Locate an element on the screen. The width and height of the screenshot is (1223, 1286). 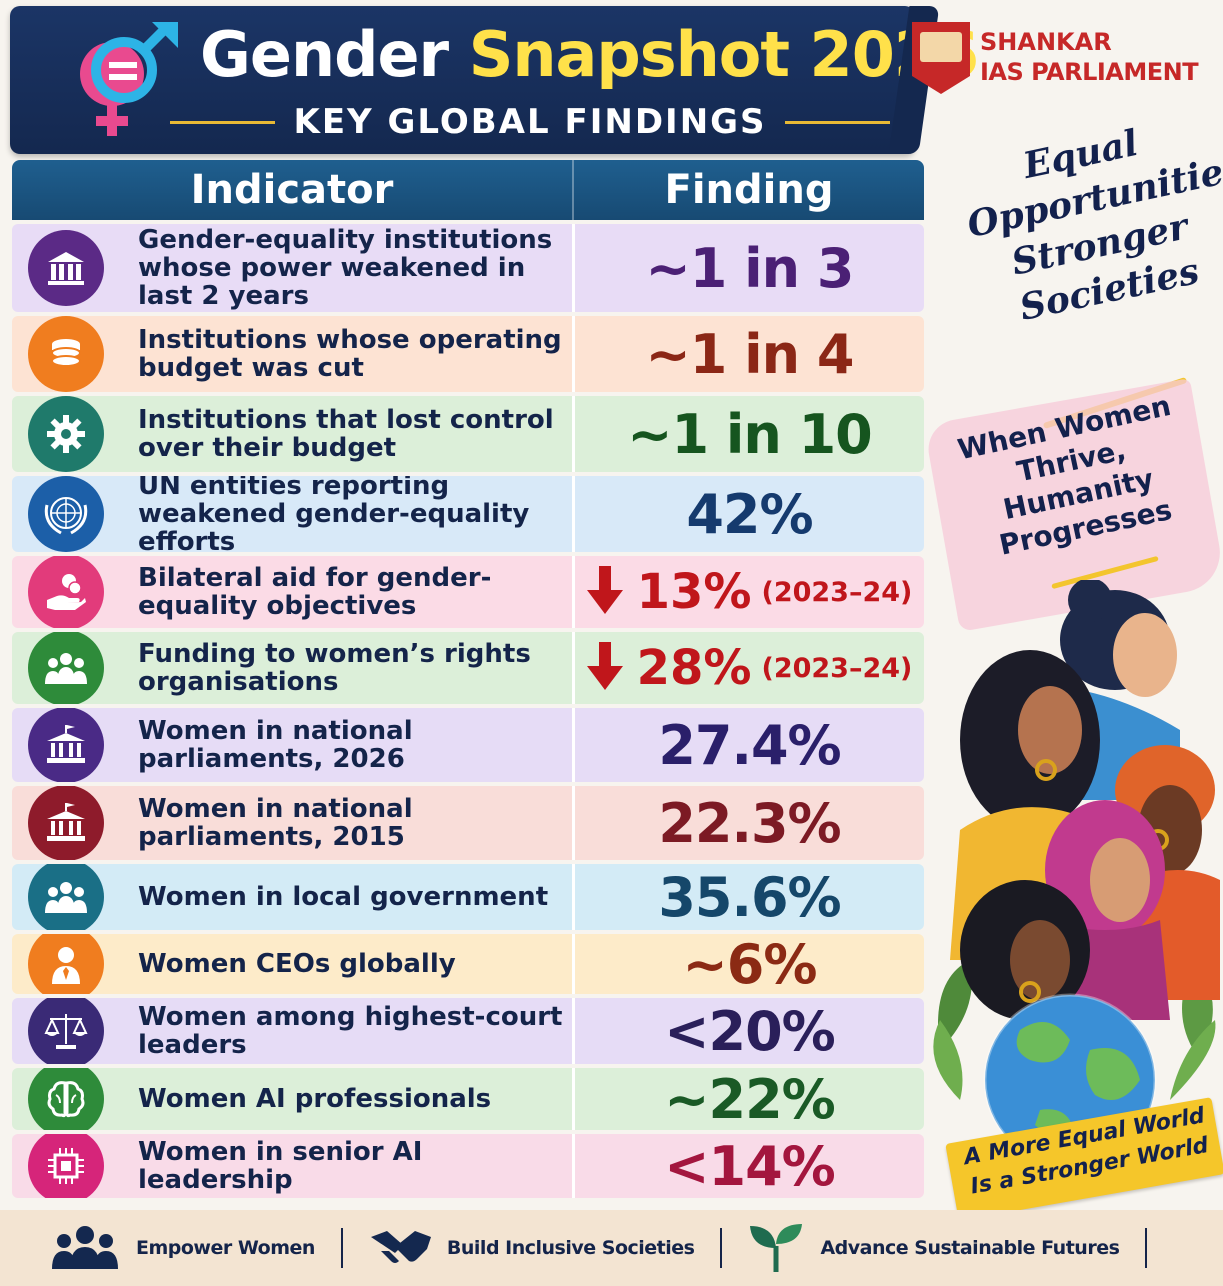
table-row: Women in senior AI leadership <14% is located at coordinates (468, 1166).